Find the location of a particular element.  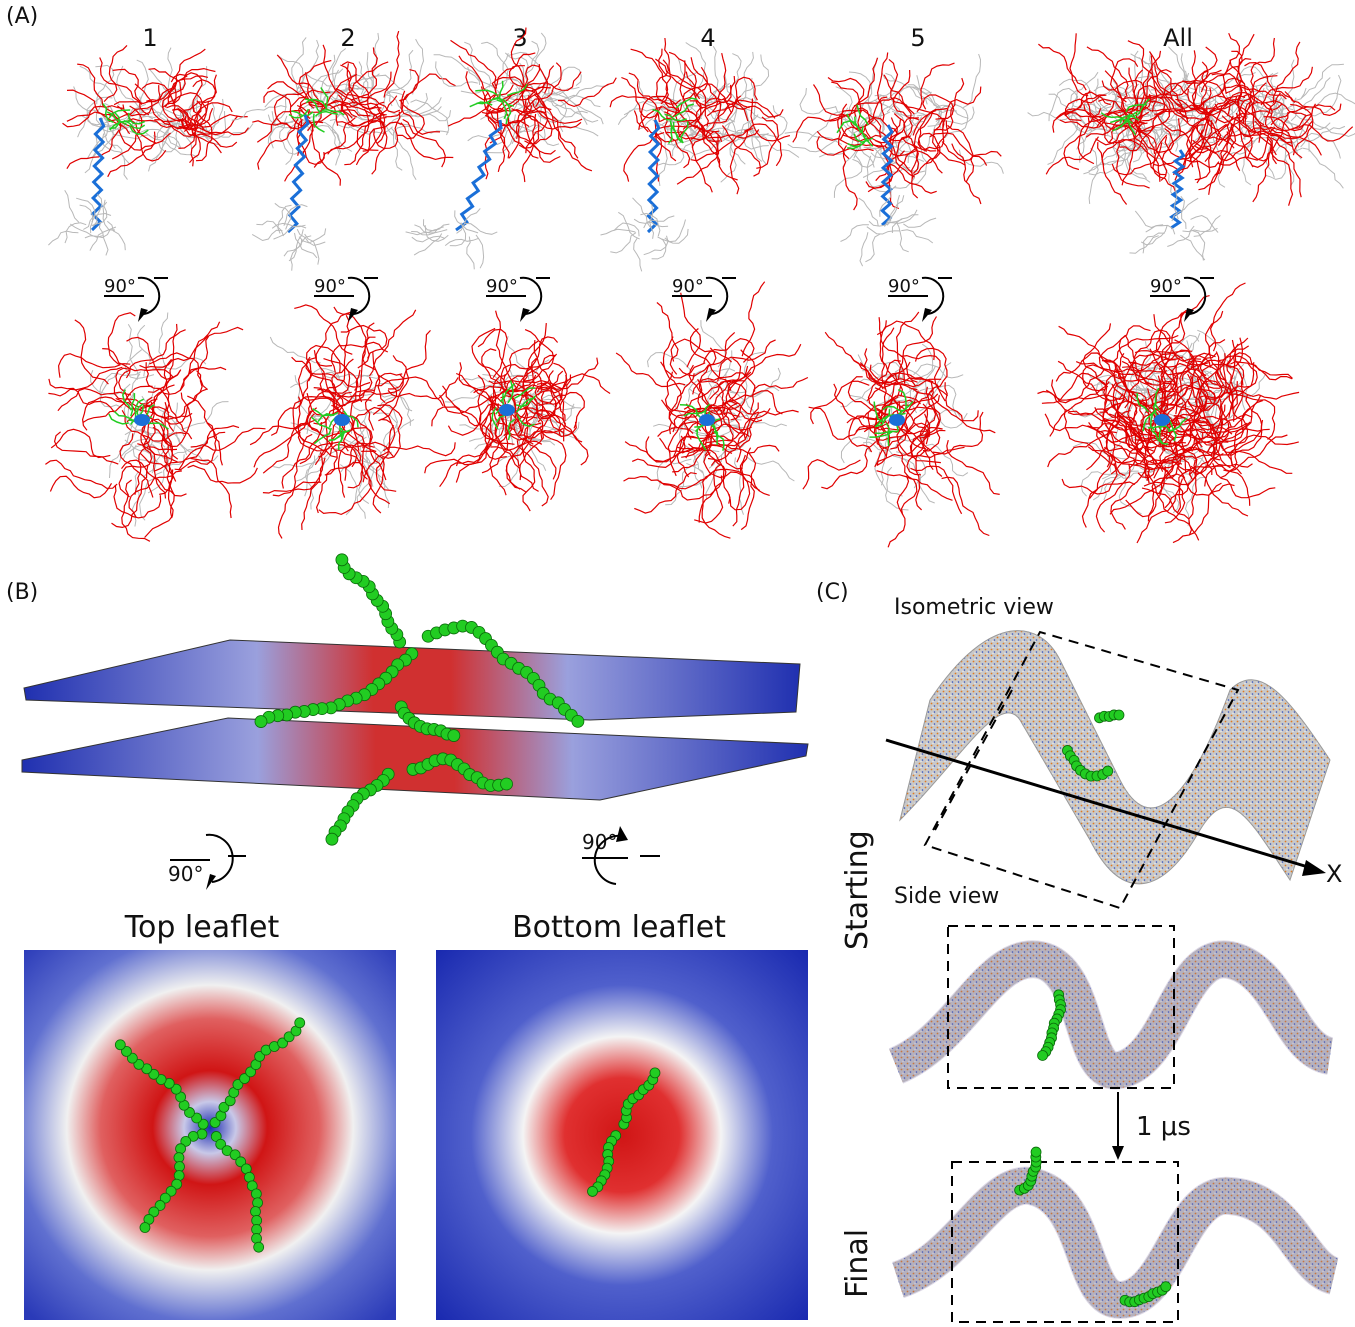

polymer-beads is located at coordinates (419, 699).